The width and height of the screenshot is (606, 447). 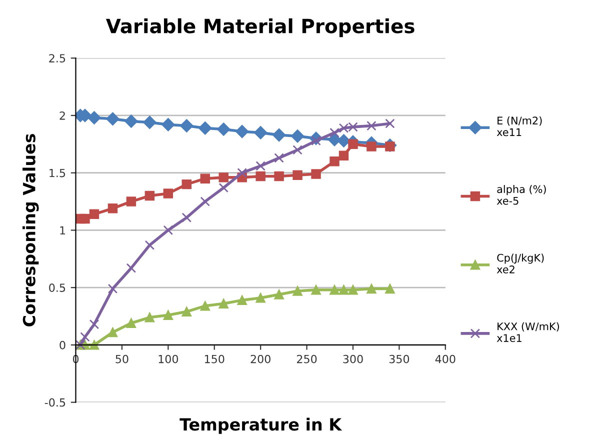 What do you see at coordinates (57, 288) in the screenshot?
I see `y-tick-label: 0.5` at bounding box center [57, 288].